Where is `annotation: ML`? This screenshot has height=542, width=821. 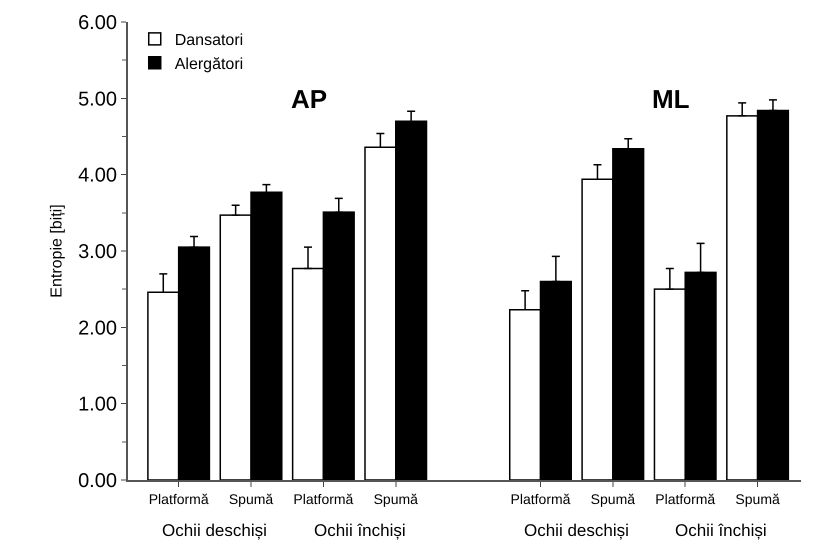 annotation: ML is located at coordinates (671, 99).